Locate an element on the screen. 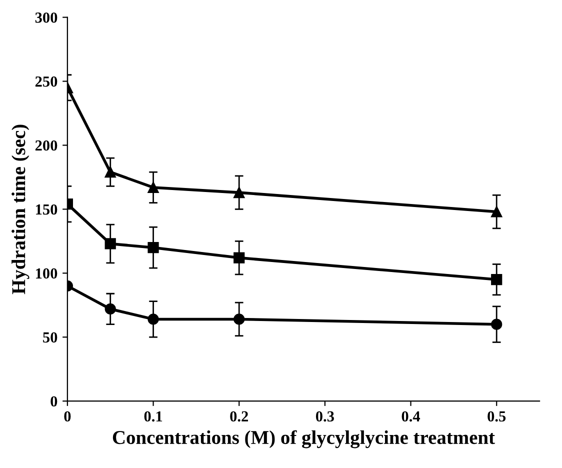  y-tick-label: 150 is located at coordinates (47, 209).